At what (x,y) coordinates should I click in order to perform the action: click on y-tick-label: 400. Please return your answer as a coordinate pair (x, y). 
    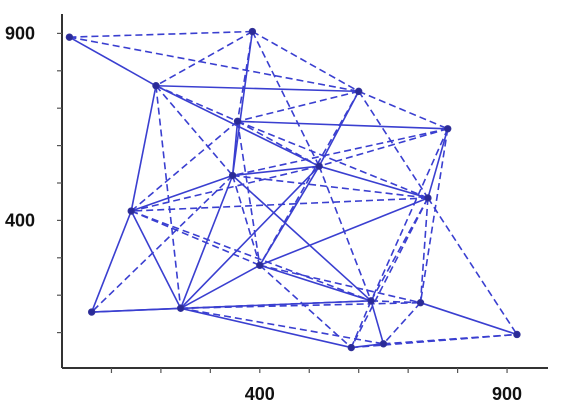
    Looking at the image, I should click on (20, 220).